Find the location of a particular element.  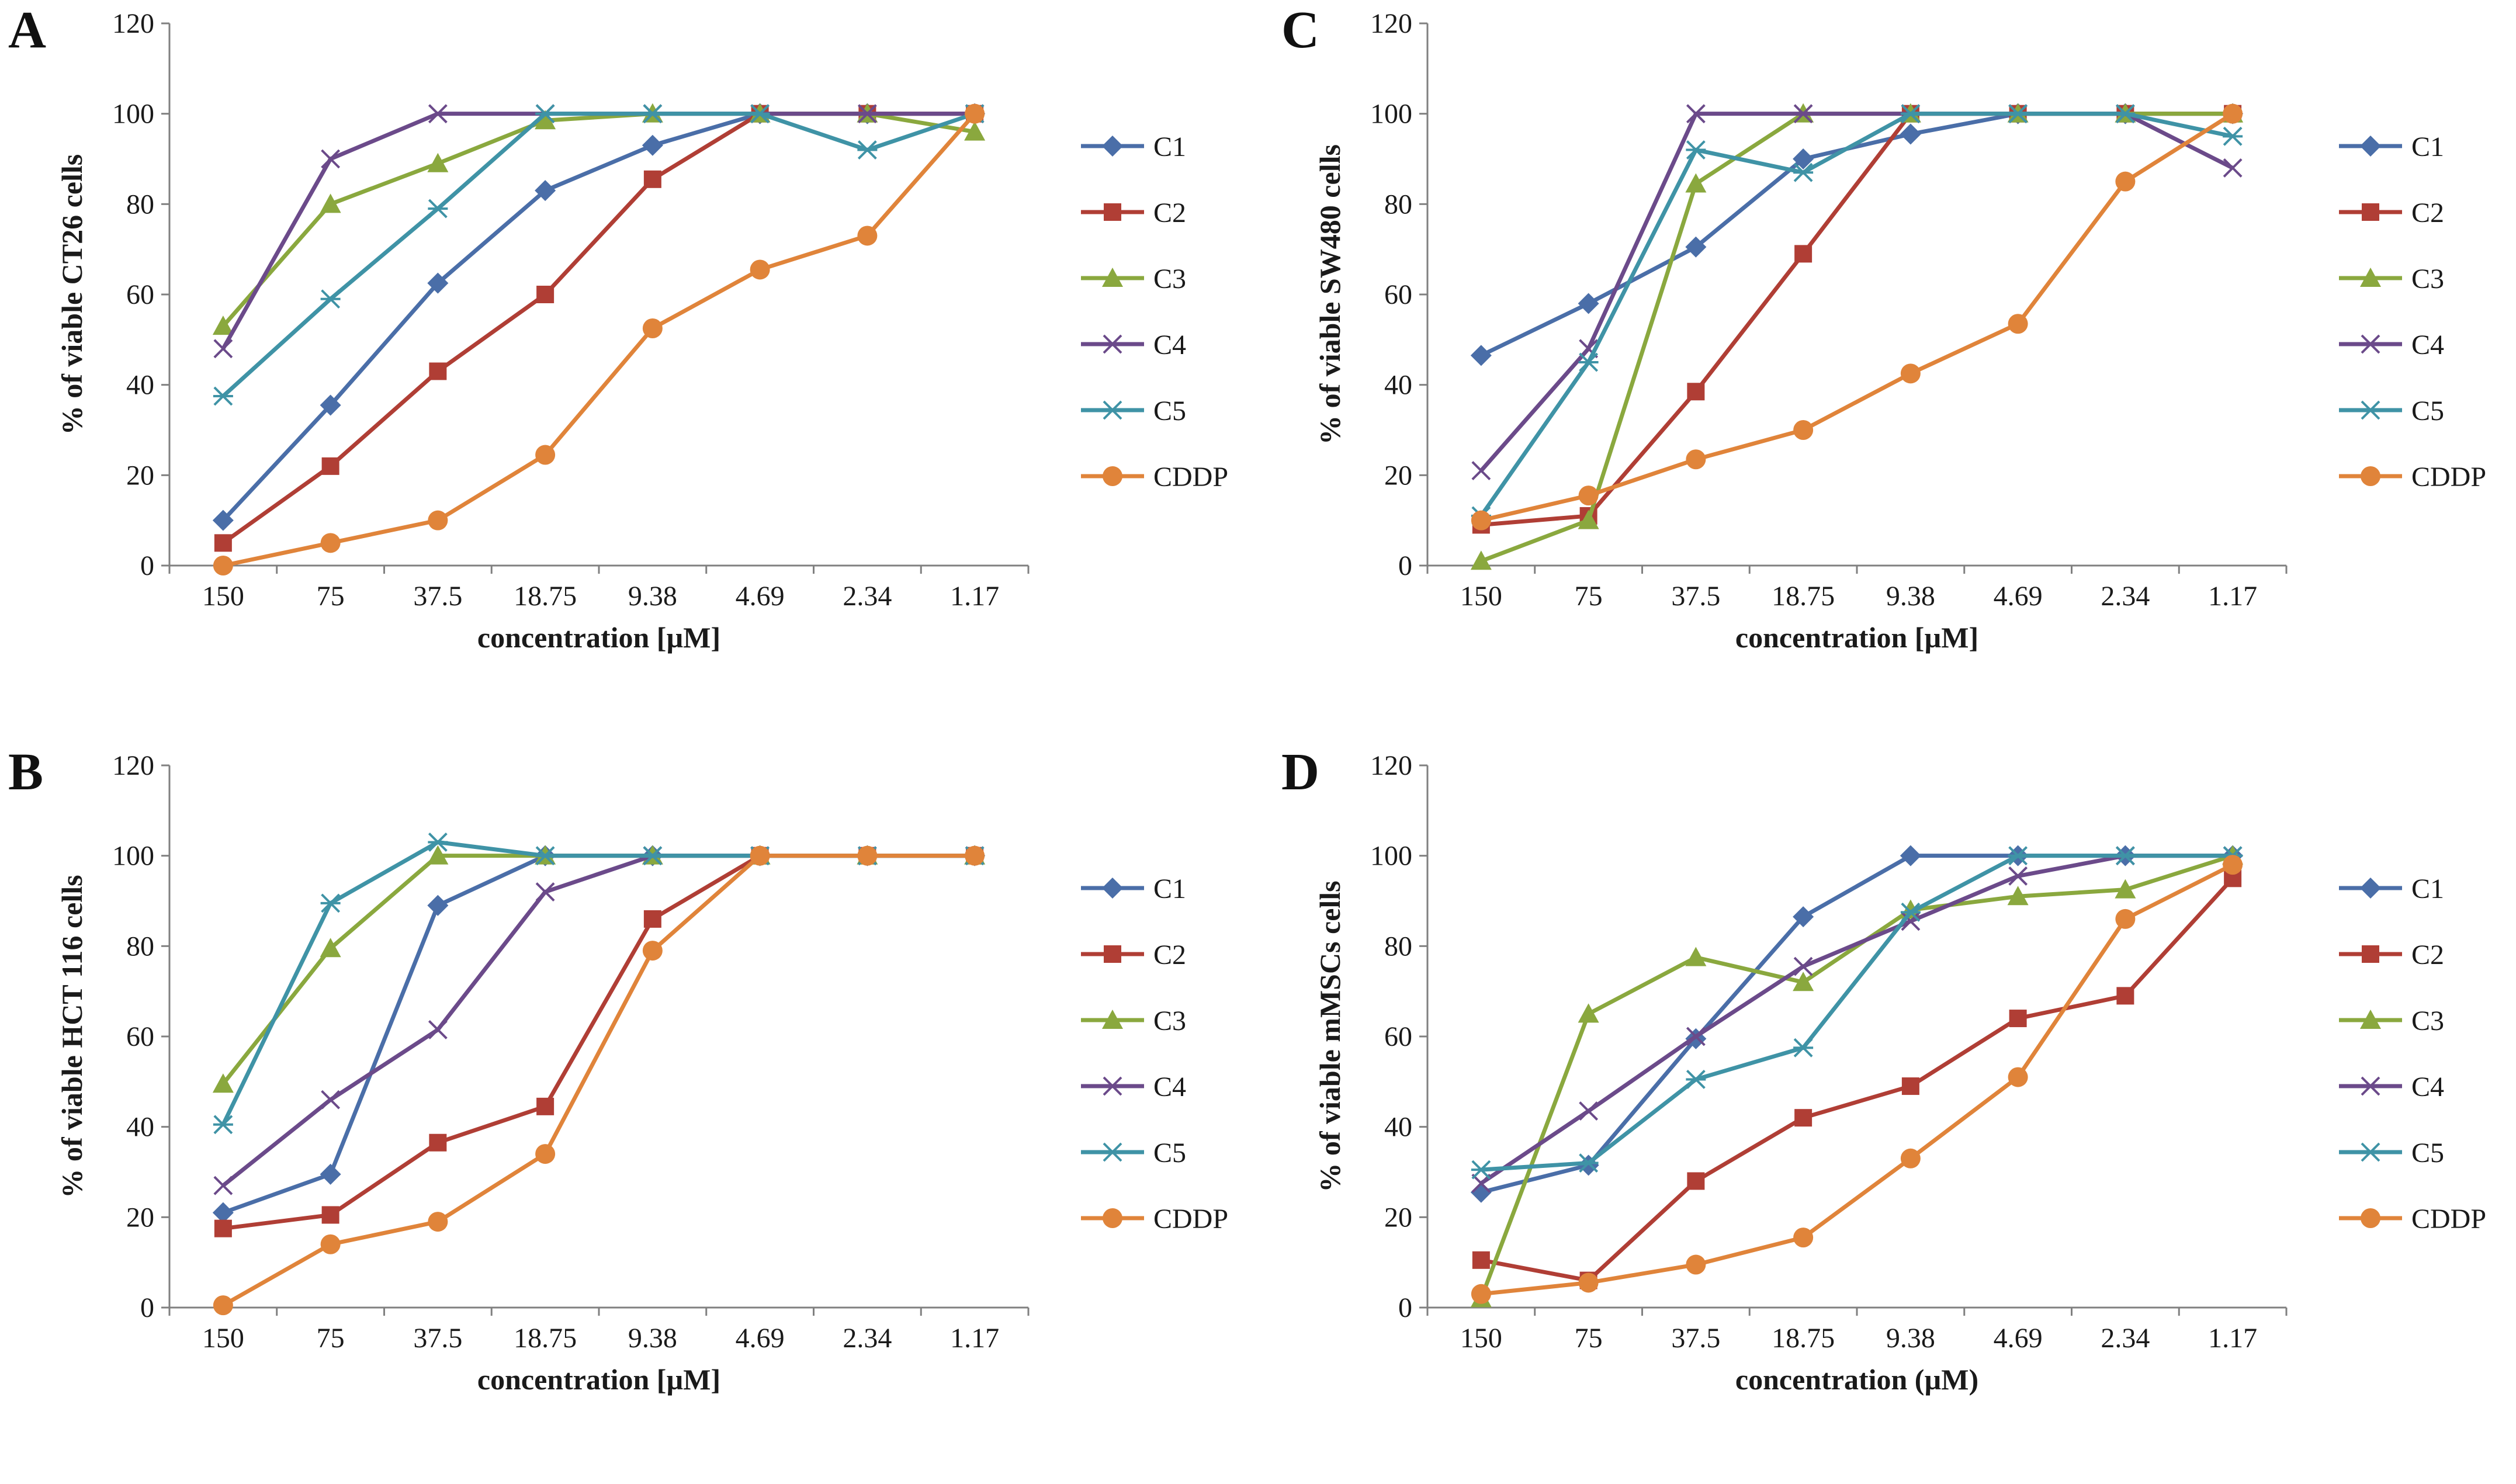

chart-b-legend-item-cddp: CDDP is located at coordinates (1154, 1220).